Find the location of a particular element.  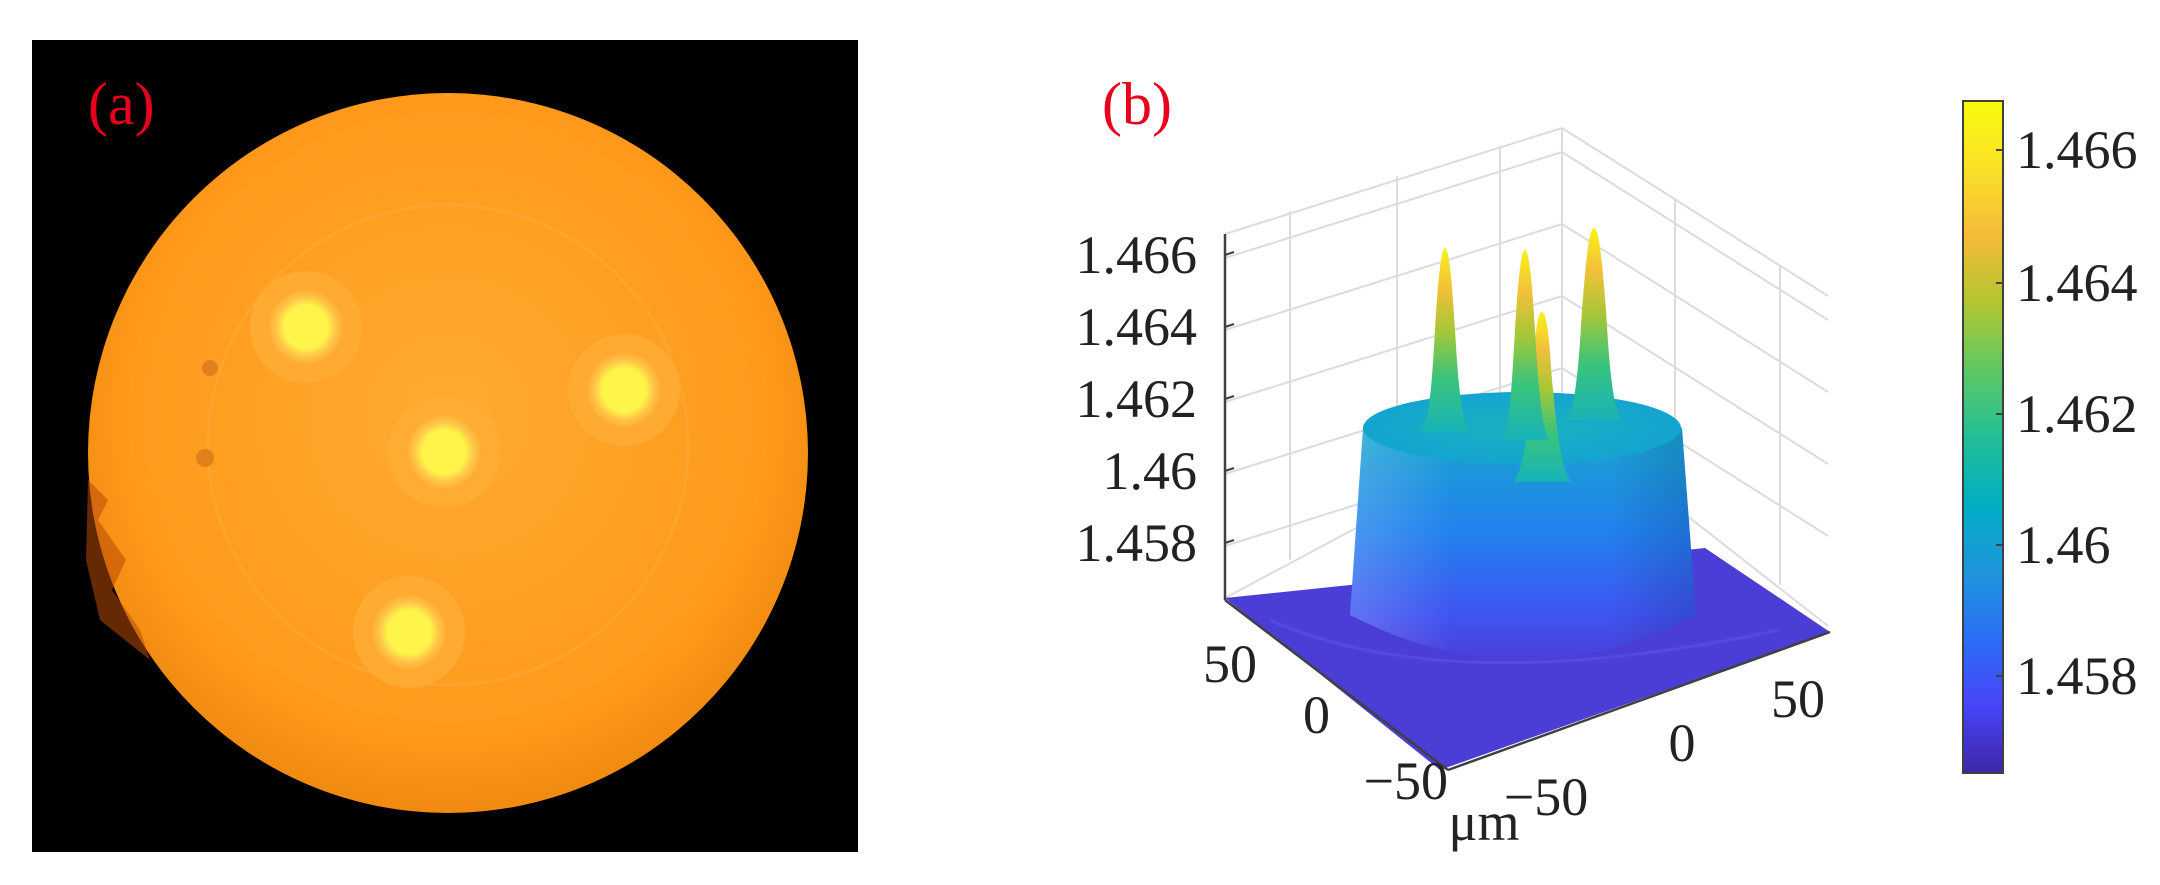

z-tick-label: 1.462 is located at coordinates (1137, 399).